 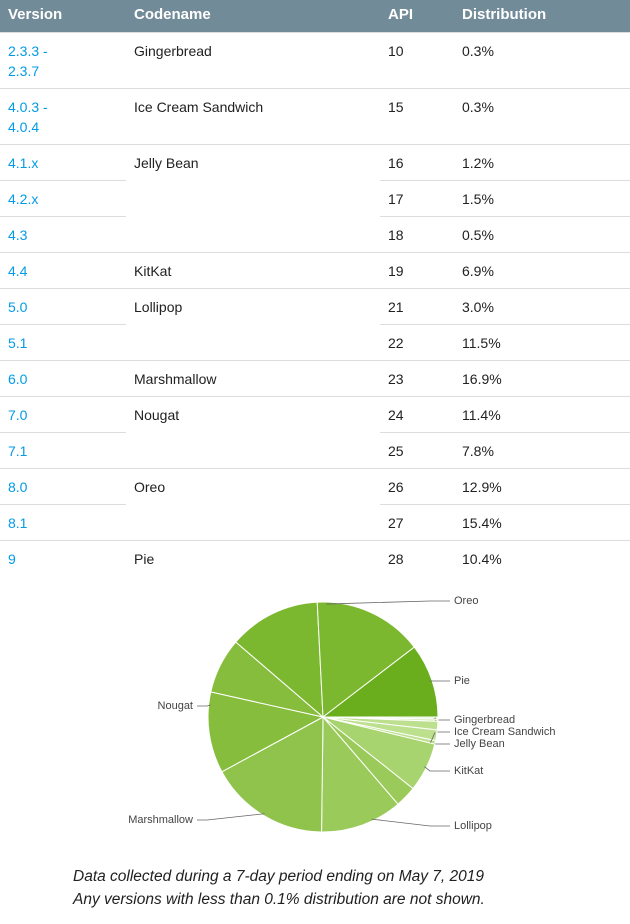 What do you see at coordinates (18, 234) in the screenshot?
I see `version-link: 4.3` at bounding box center [18, 234].